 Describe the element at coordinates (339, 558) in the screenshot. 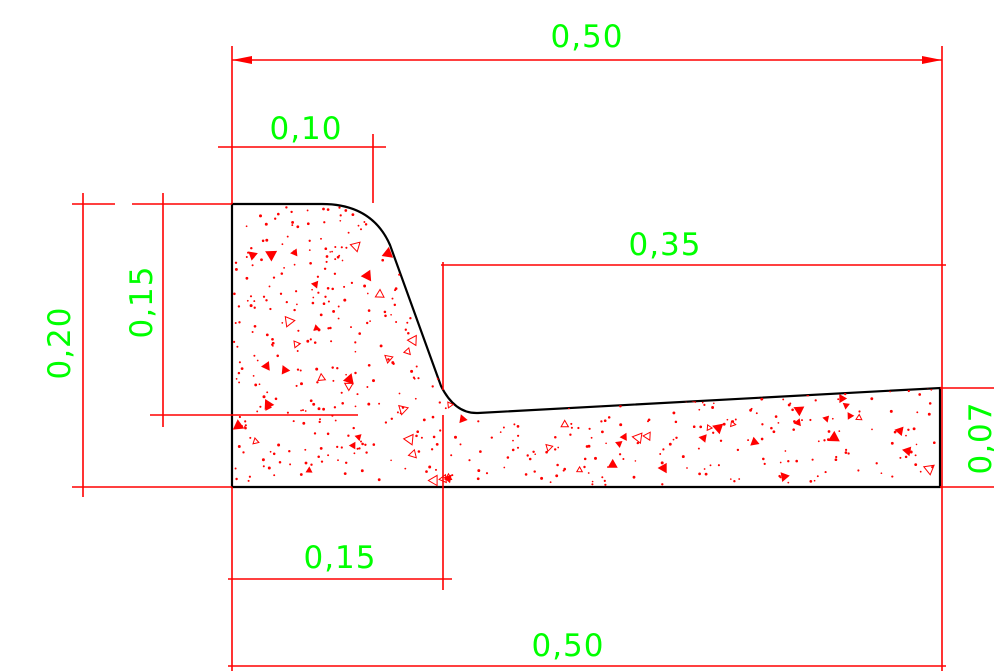

I see `dim-bottom-left-width: 0,15` at that location.